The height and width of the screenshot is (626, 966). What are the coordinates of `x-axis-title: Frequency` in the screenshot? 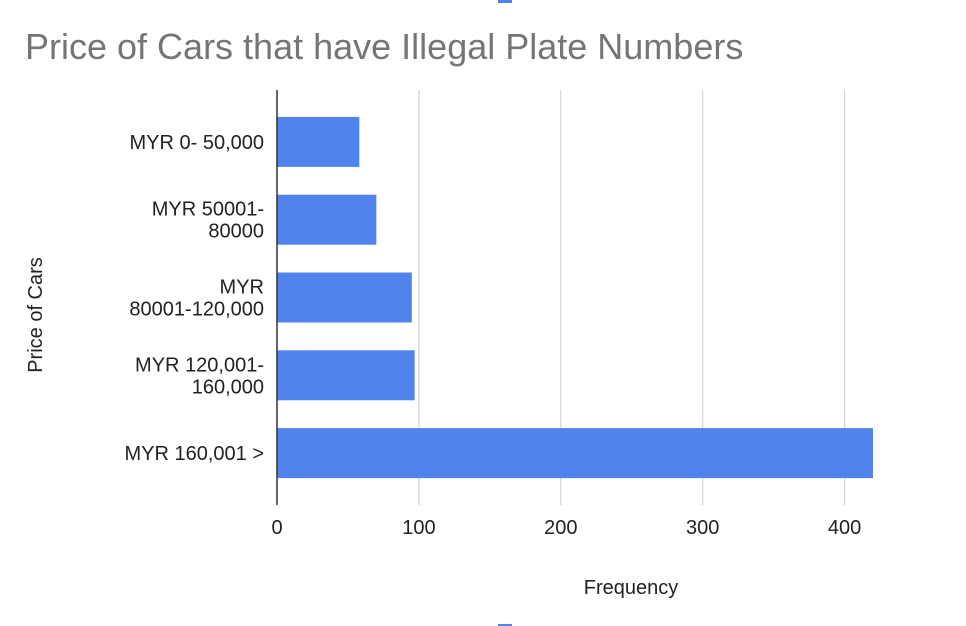 It's located at (631, 588).